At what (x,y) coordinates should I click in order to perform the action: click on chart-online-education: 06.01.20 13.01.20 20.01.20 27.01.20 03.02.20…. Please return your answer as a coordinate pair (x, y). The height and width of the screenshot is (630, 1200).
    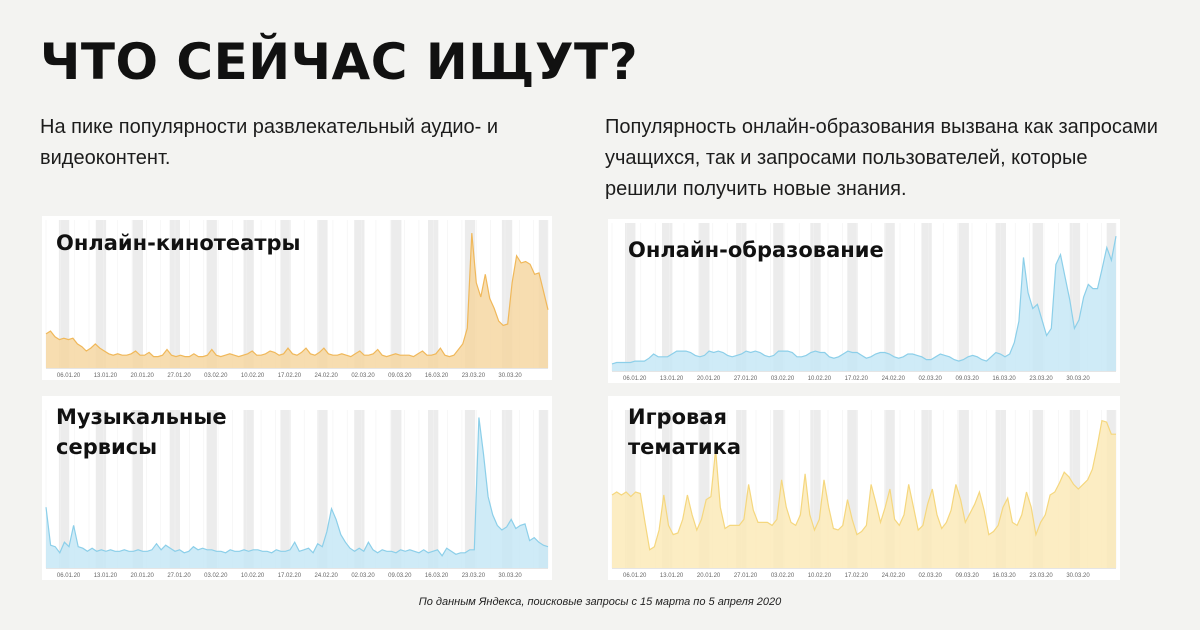
    Looking at the image, I should click on (864, 301).